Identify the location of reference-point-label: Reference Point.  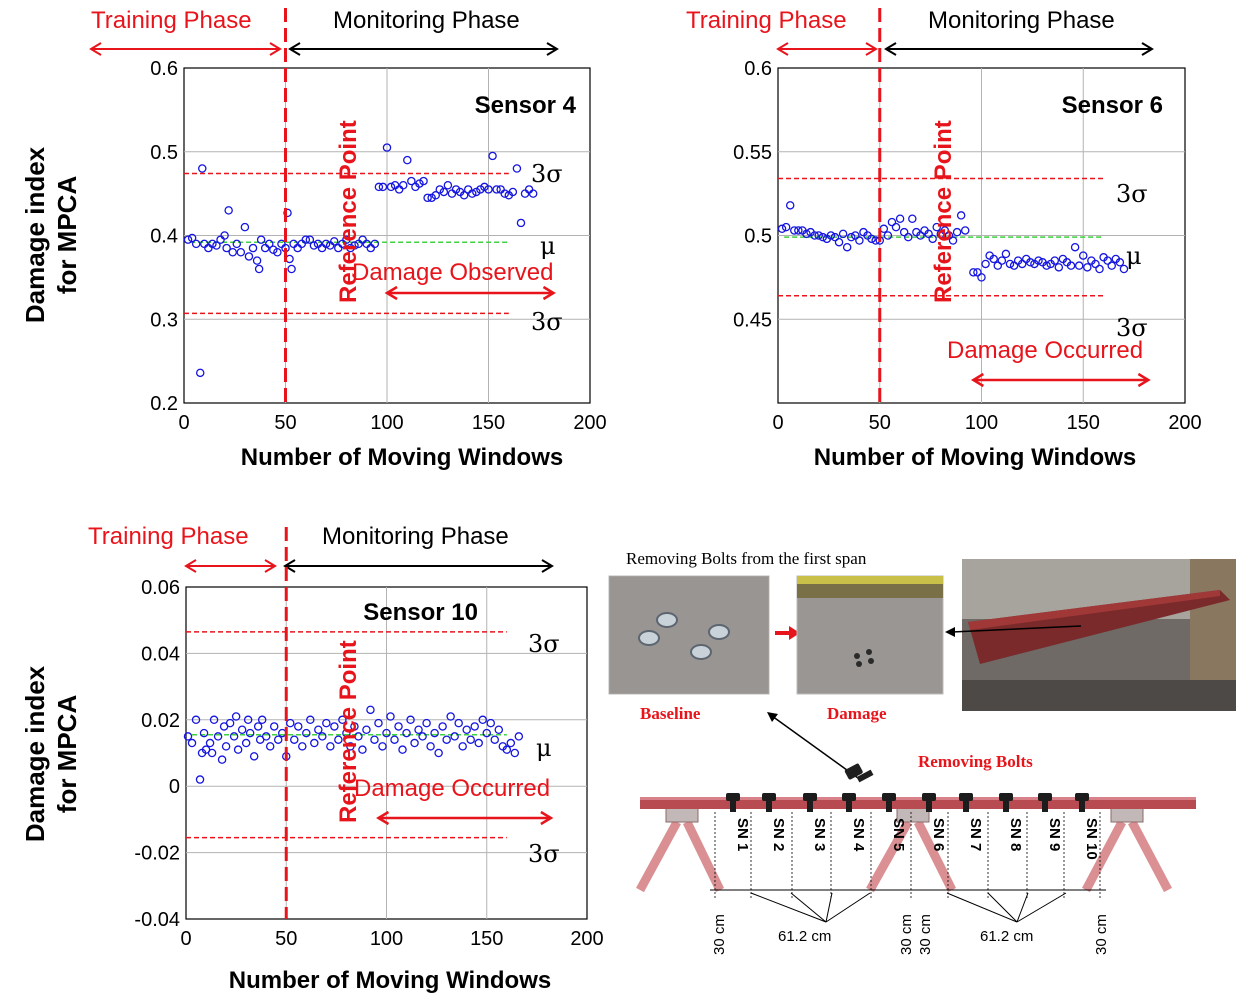
(943, 211).